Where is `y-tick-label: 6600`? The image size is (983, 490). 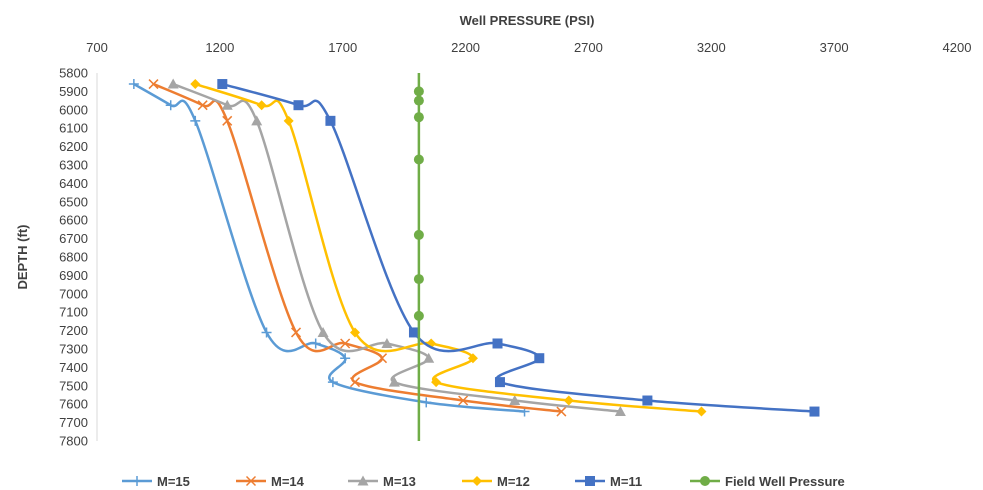 y-tick-label: 6600 is located at coordinates (73, 220).